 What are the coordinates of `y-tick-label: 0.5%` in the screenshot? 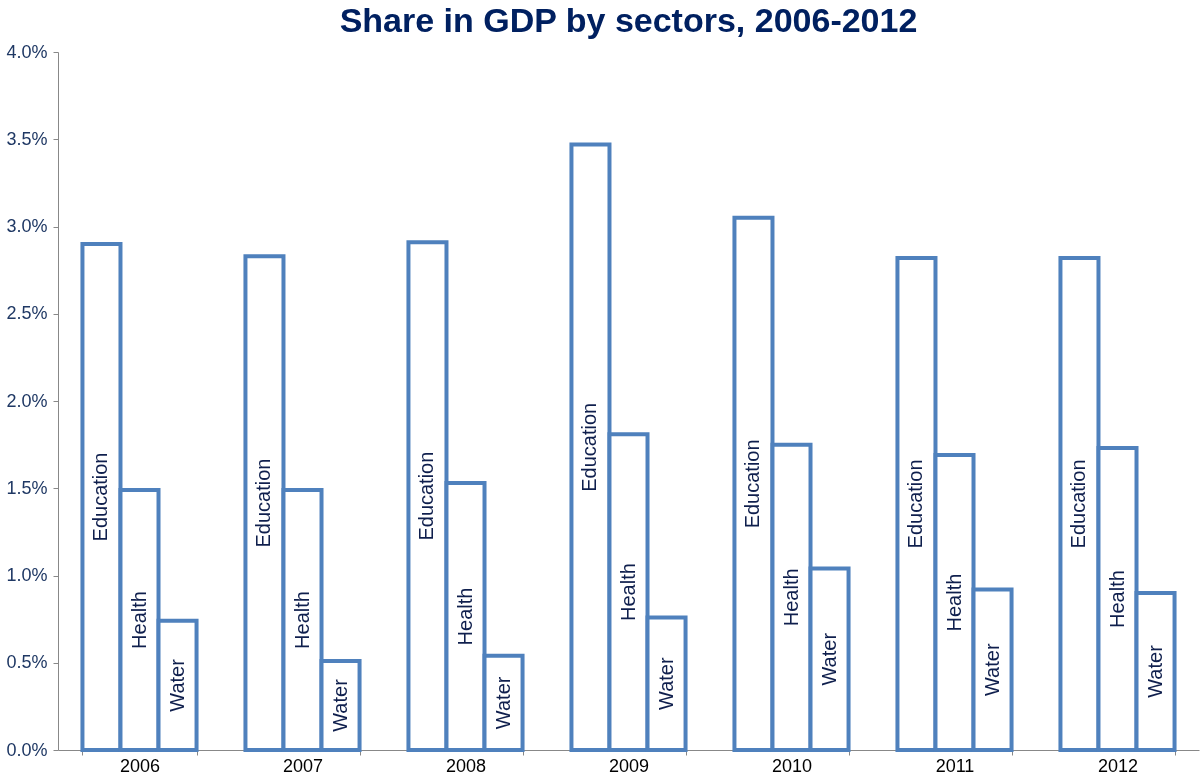 It's located at (27, 662).